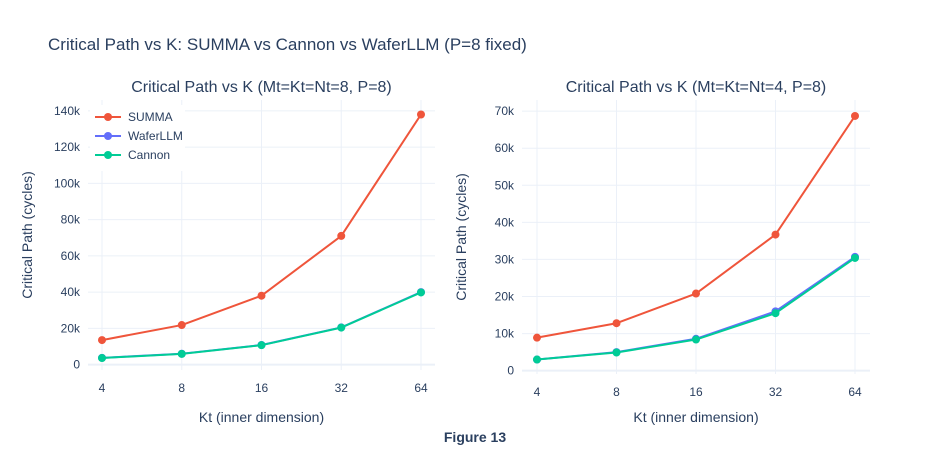  Describe the element at coordinates (150, 117) in the screenshot. I see `legend-label: SUMMA` at that location.